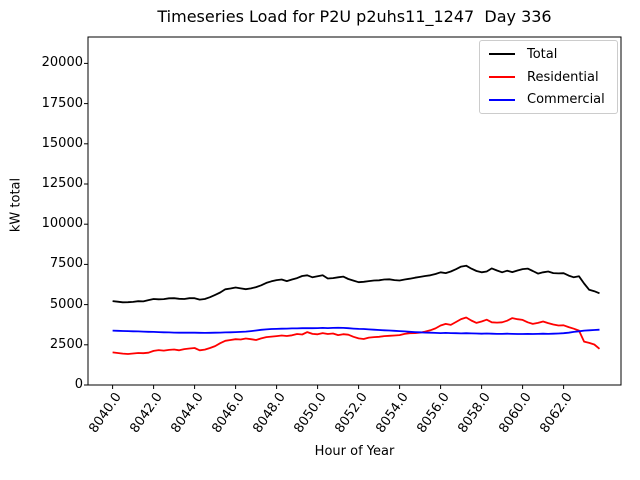 Image resolution: width=640 pixels, height=480 pixels. I want to click on y-tick-label: 15000, so click(62, 143).